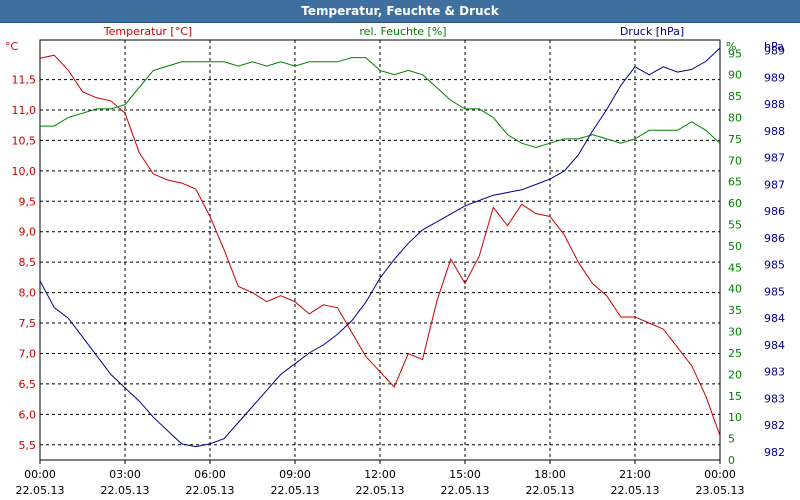 Image resolution: width=800 pixels, height=500 pixels. Describe the element at coordinates (735, 182) in the screenshot. I see `humidity-tick-label: 65` at that location.